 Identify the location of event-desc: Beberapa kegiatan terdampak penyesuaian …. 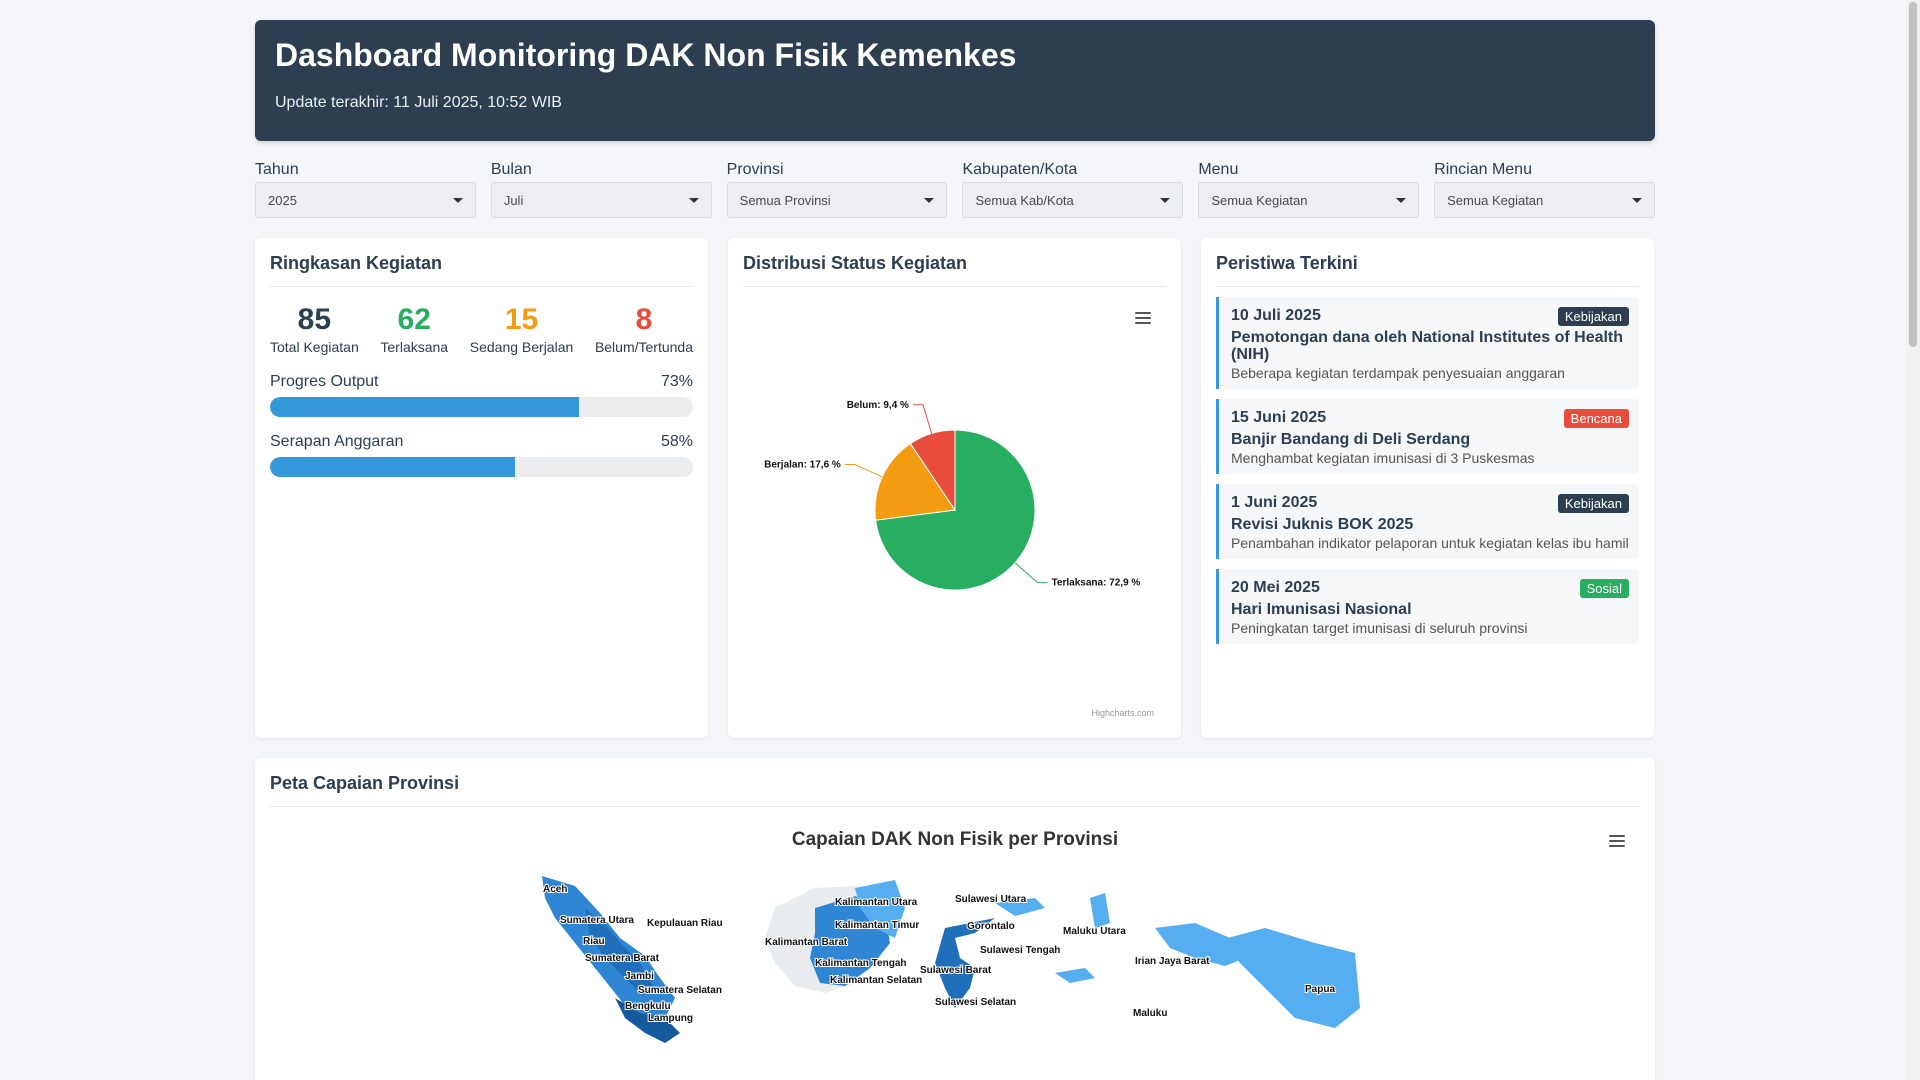
(1398, 373).